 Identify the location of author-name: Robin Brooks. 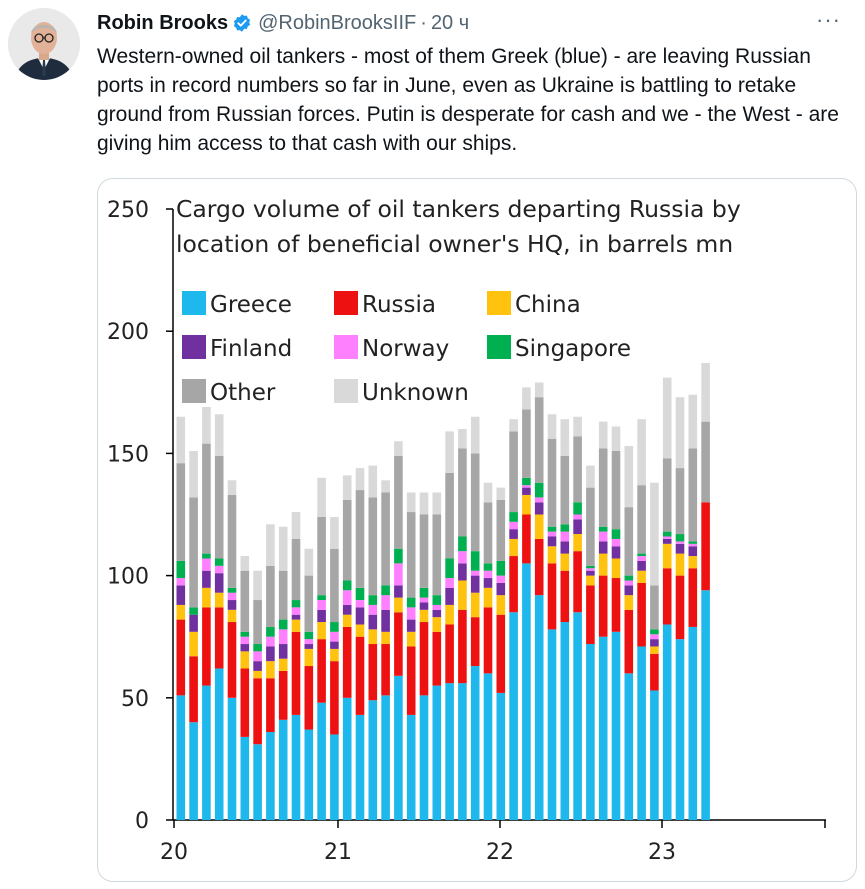
(163, 22).